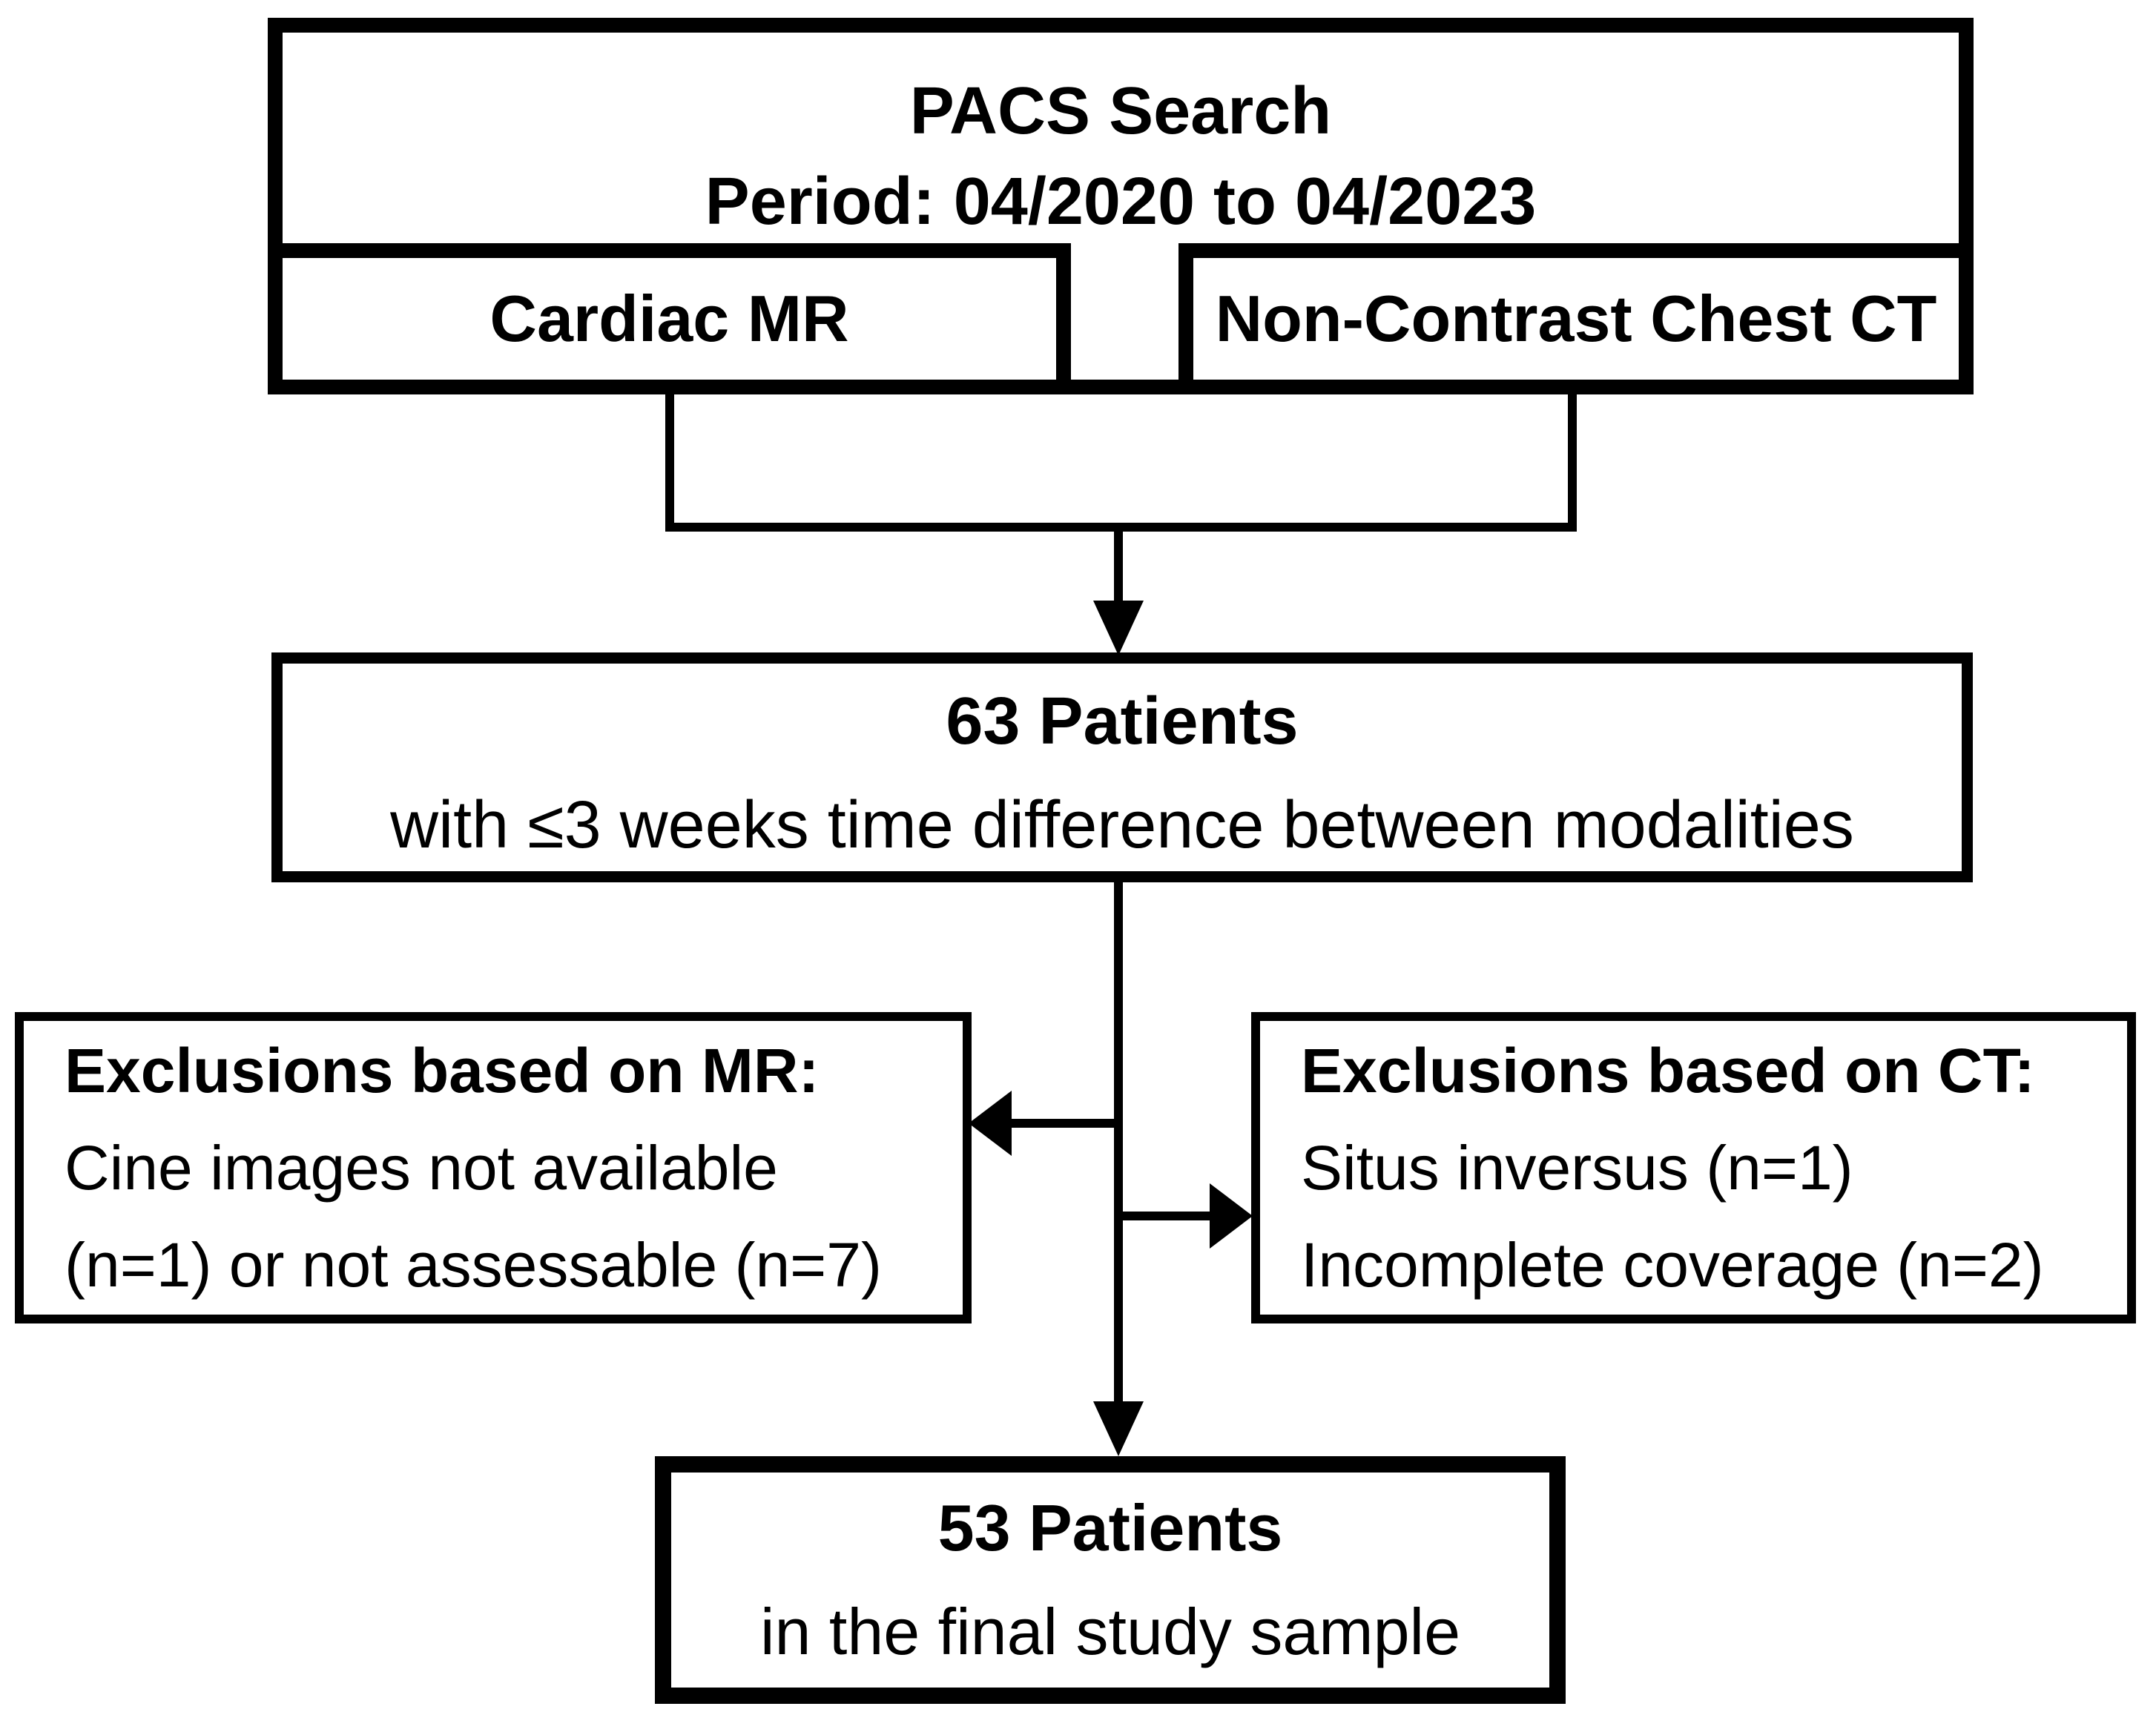 The height and width of the screenshot is (1712, 2156). I want to click on exclusions-ct-reason-2: Incomplete coverage (n=2), so click(1672, 1264).